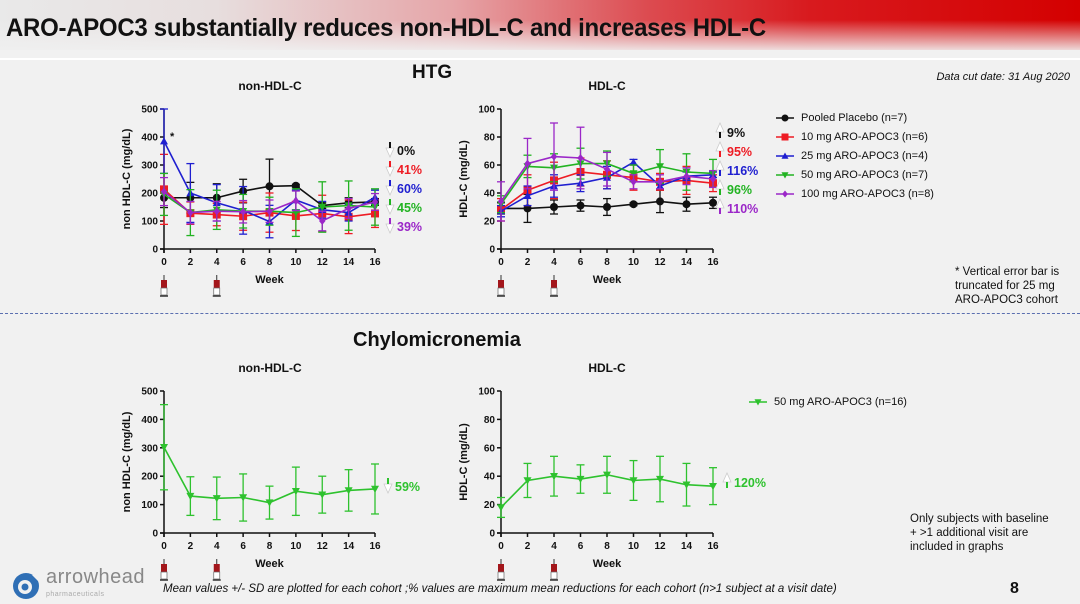 This screenshot has width=1080, height=604. Describe the element at coordinates (720, 127) in the screenshot. I see `up-arrow-icon` at that location.